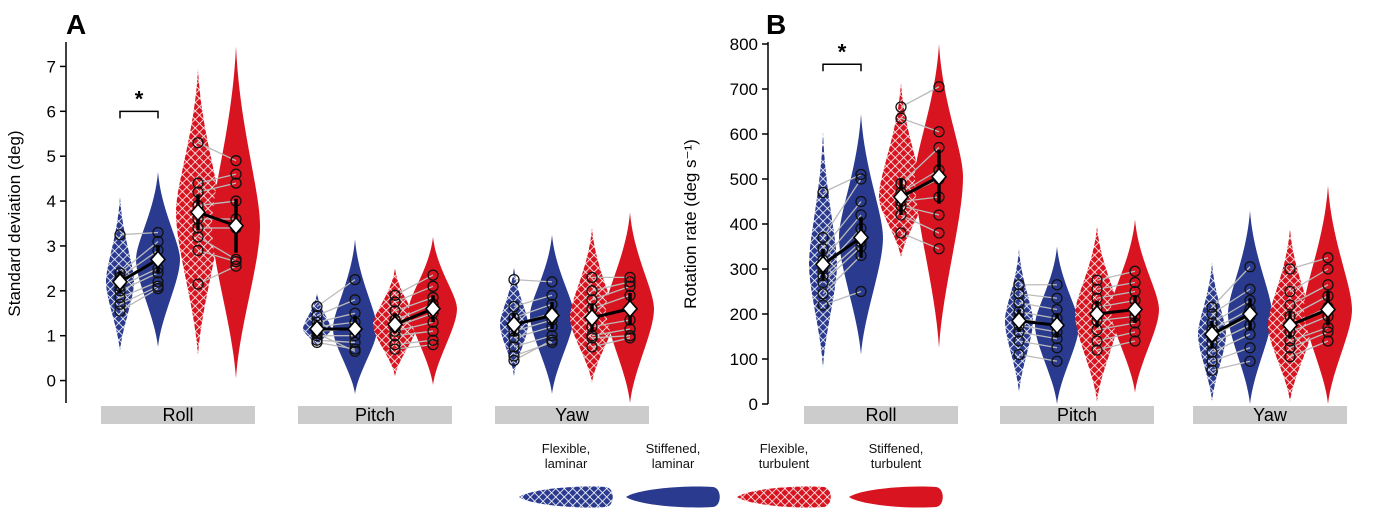 This screenshot has width=1384, height=515. What do you see at coordinates (744, 224) in the screenshot?
I see `y-tick-label: 400` at bounding box center [744, 224].